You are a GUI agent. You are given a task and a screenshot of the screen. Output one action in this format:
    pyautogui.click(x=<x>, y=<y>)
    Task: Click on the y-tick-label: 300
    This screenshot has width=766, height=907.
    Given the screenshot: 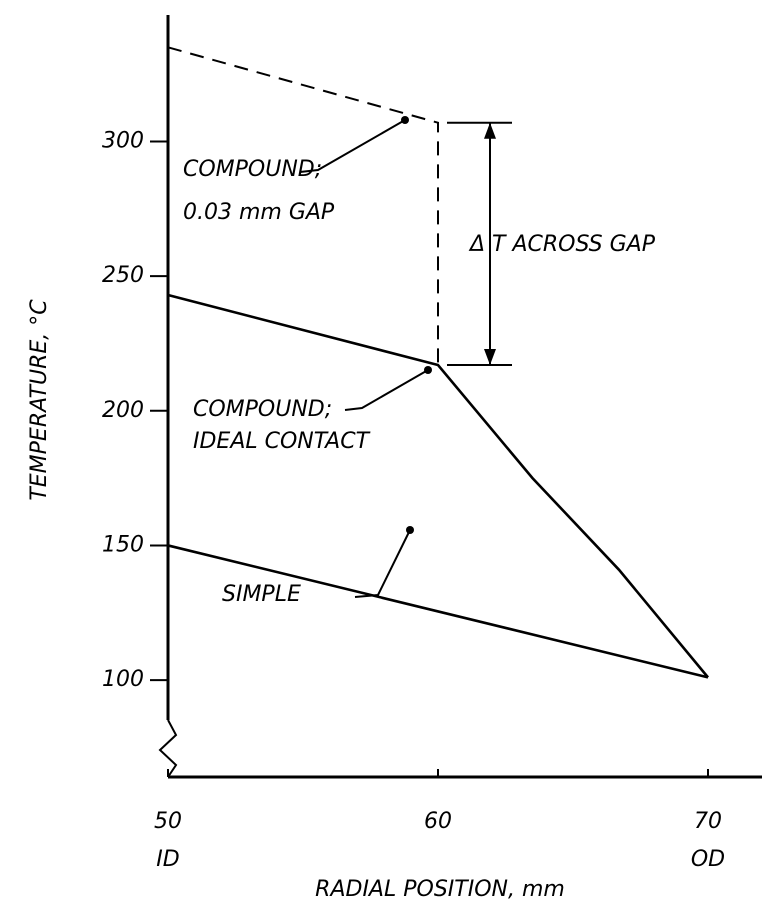 What is the action you would take?
    pyautogui.click(x=123, y=141)
    